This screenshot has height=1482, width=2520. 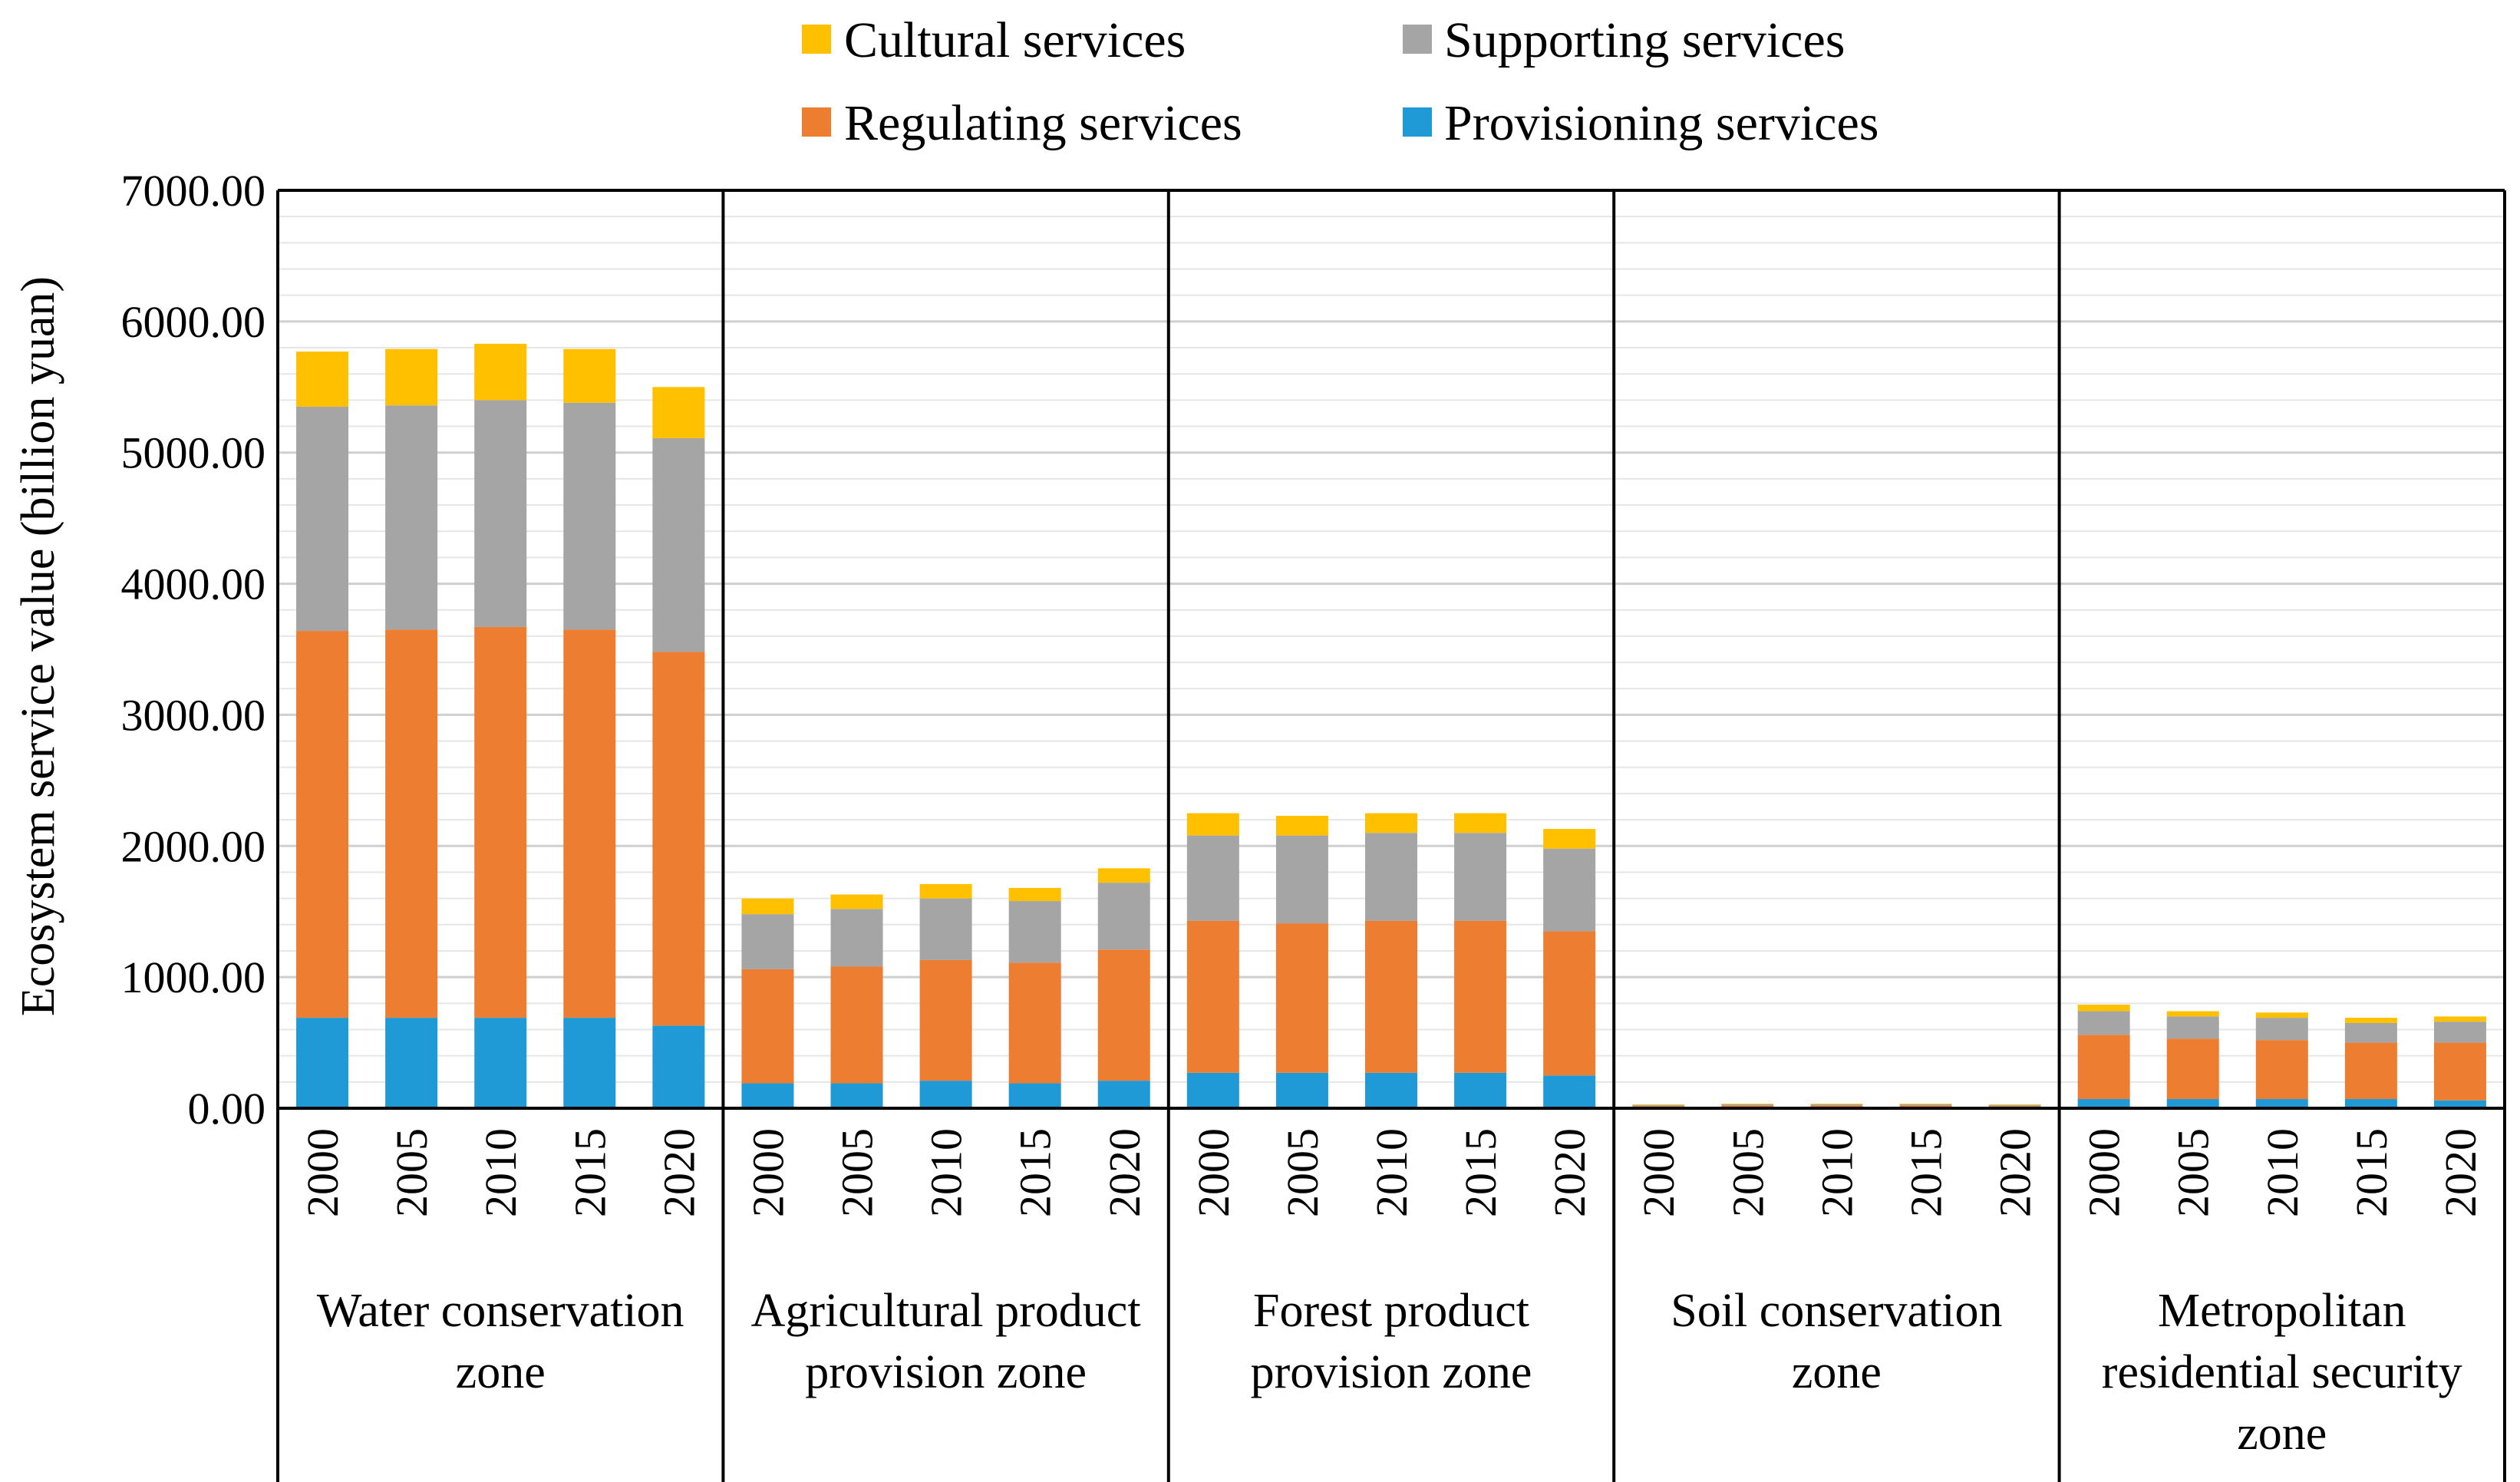 I want to click on y-tick-label: 0.00, so click(x=227, y=1109).